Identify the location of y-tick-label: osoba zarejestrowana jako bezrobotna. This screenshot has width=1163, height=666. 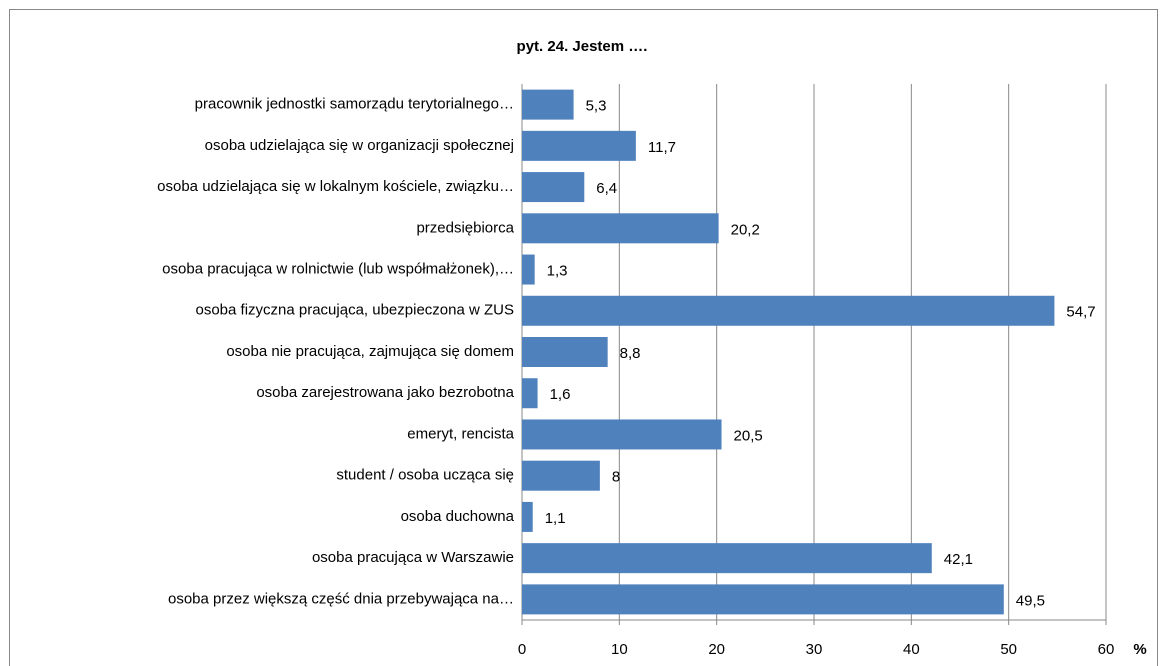
(385, 392).